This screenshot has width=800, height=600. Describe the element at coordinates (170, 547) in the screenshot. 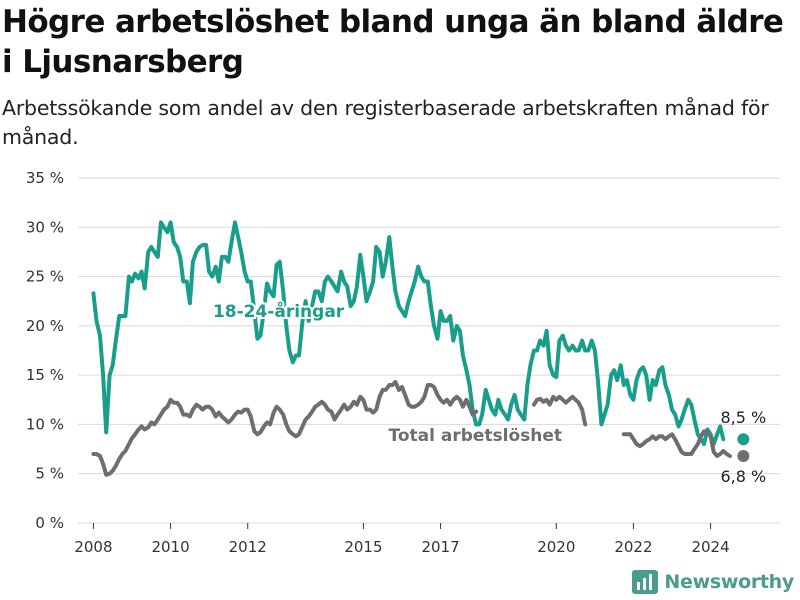

I see `x-tick-label: 2010` at that location.